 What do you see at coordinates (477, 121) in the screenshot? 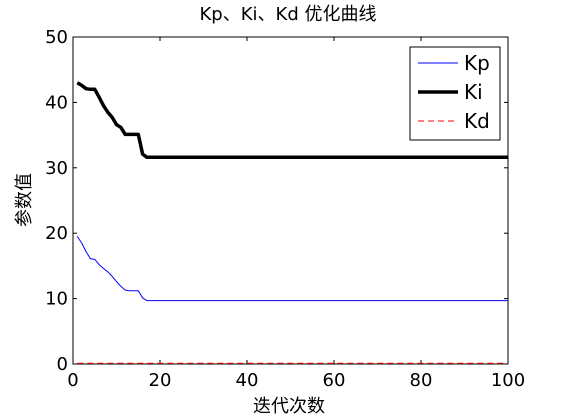
I see `legend-label-kd: Kd` at bounding box center [477, 121].